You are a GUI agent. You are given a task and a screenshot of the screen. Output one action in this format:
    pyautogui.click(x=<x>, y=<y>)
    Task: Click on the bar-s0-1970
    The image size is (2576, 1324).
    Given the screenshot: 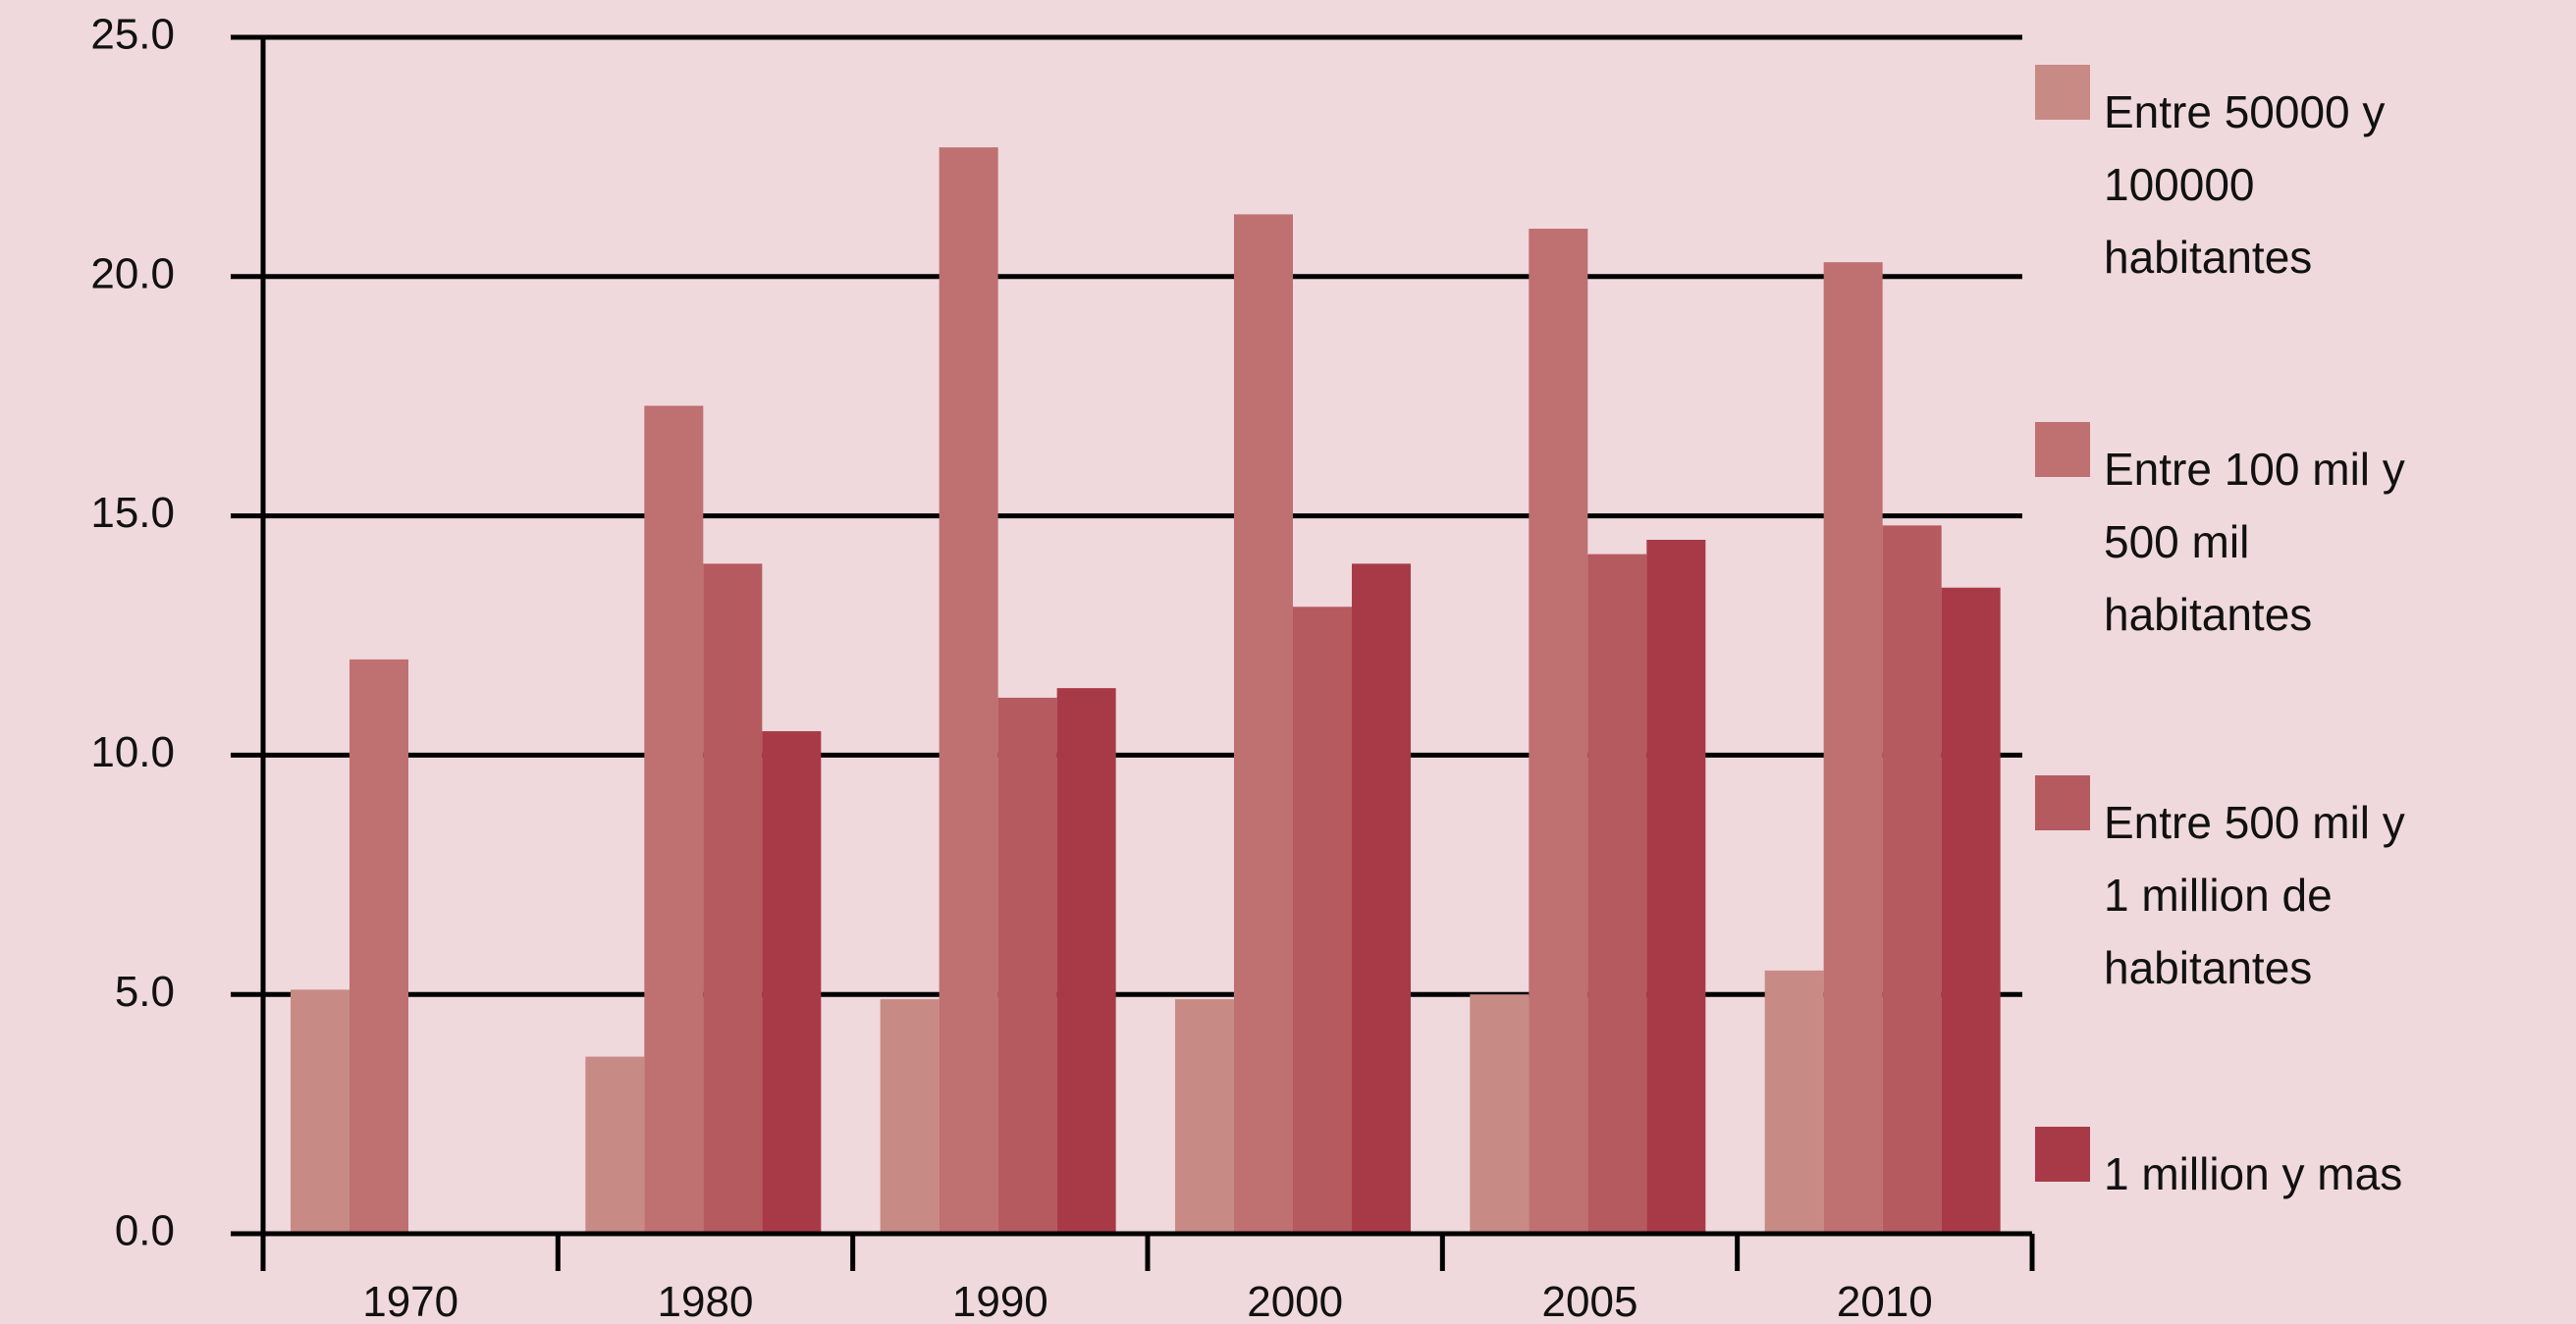 What is the action you would take?
    pyautogui.click(x=320, y=1111)
    